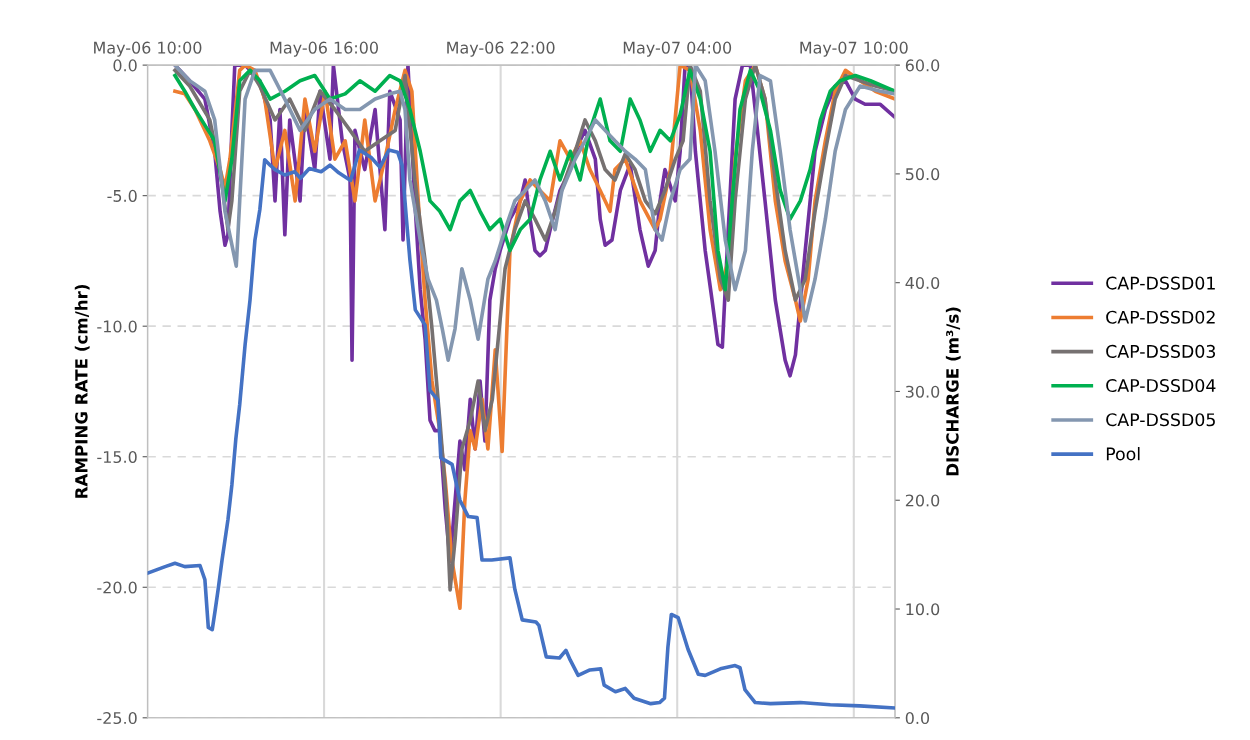 The width and height of the screenshot is (1250, 740). Describe the element at coordinates (1160, 283) in the screenshot. I see `legend-label: CAP-DSSD01` at that location.